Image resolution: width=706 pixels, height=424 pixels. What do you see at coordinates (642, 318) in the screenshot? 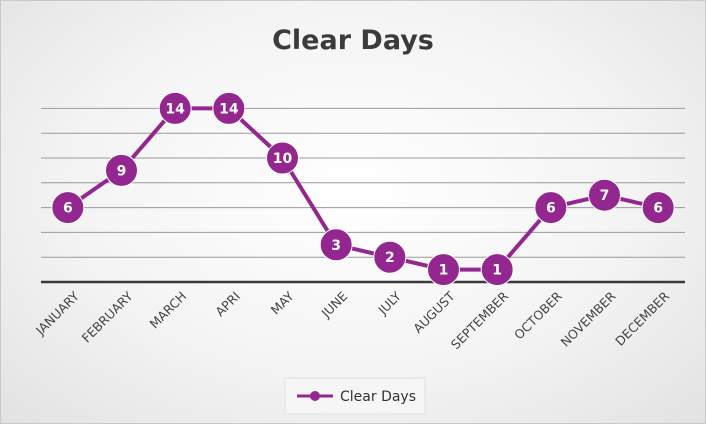
I see `x-tick-label: DECEMBER` at bounding box center [642, 318].